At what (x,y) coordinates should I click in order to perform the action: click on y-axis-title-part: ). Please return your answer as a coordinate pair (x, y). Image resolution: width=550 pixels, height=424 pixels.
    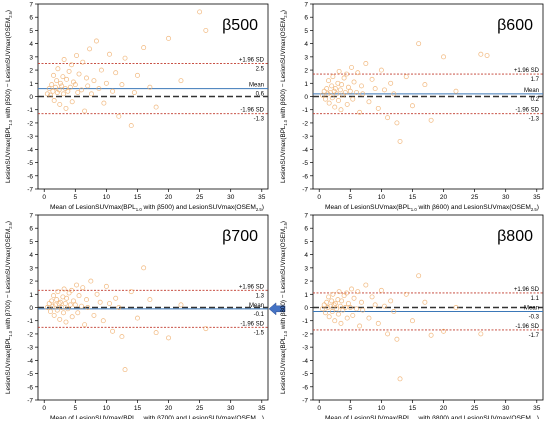
    Looking at the image, I should click on (8, 222).